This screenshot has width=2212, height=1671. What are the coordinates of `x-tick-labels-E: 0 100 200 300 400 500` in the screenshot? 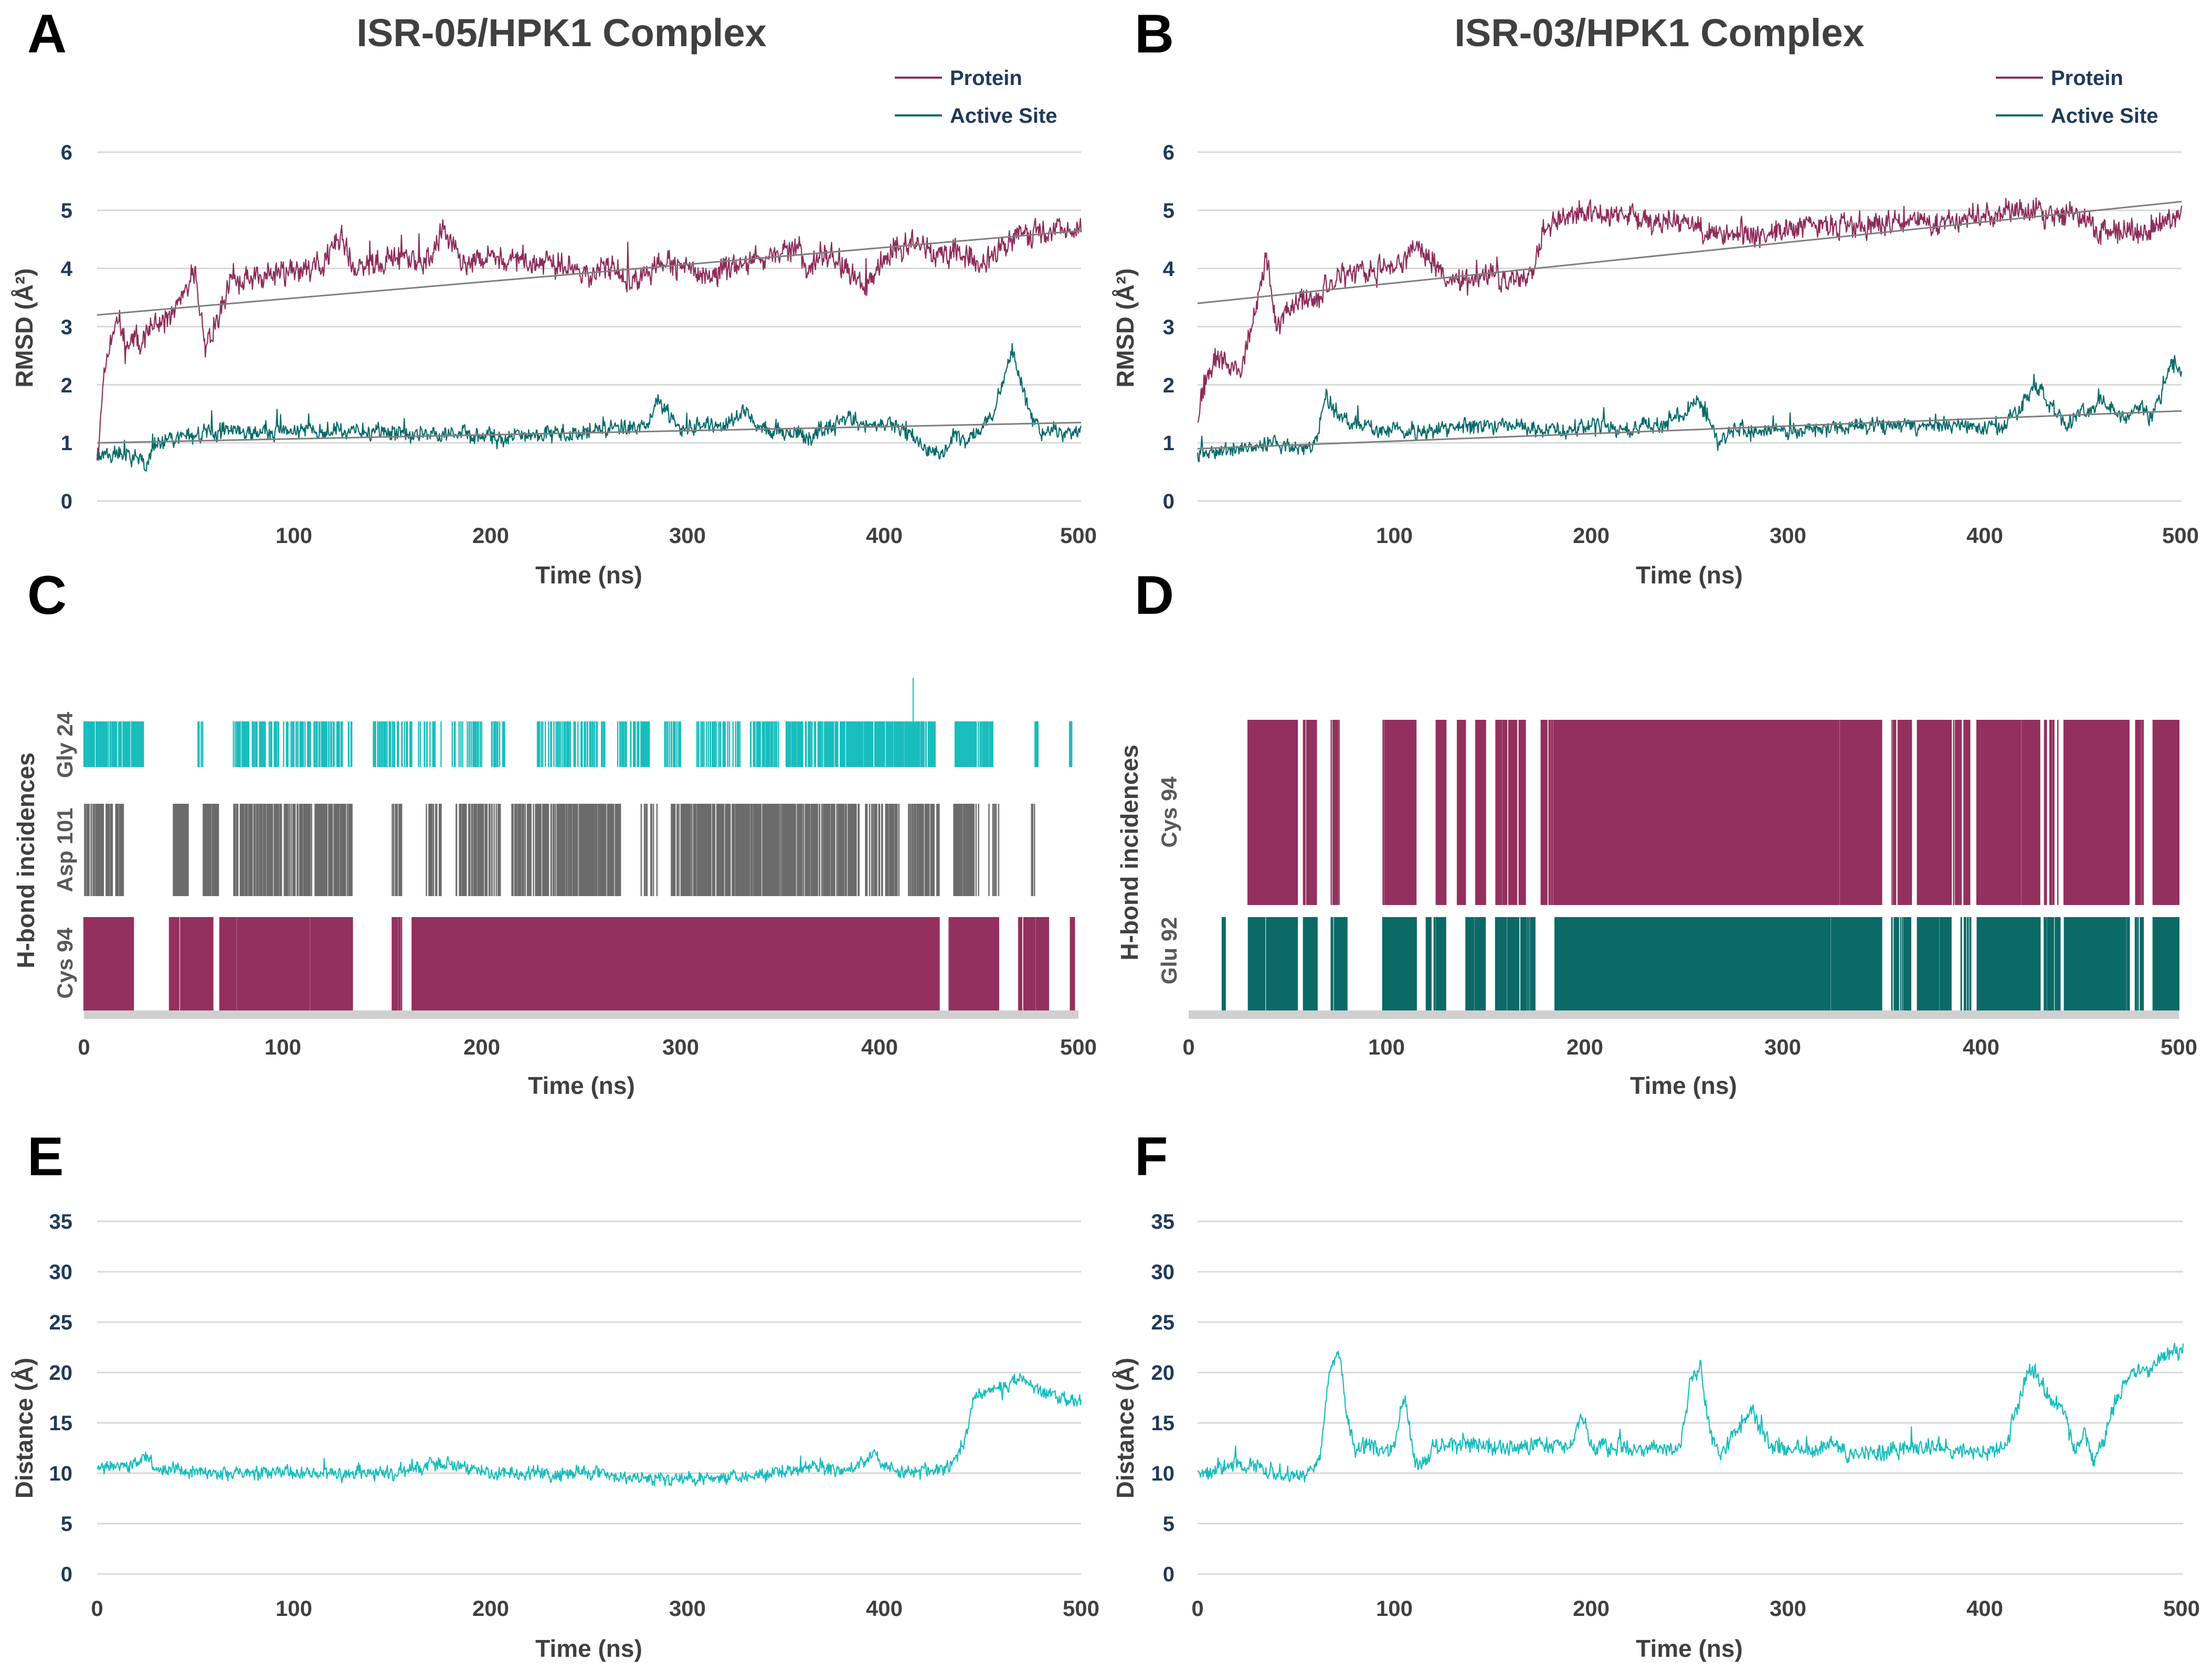 It's located at (595, 1608).